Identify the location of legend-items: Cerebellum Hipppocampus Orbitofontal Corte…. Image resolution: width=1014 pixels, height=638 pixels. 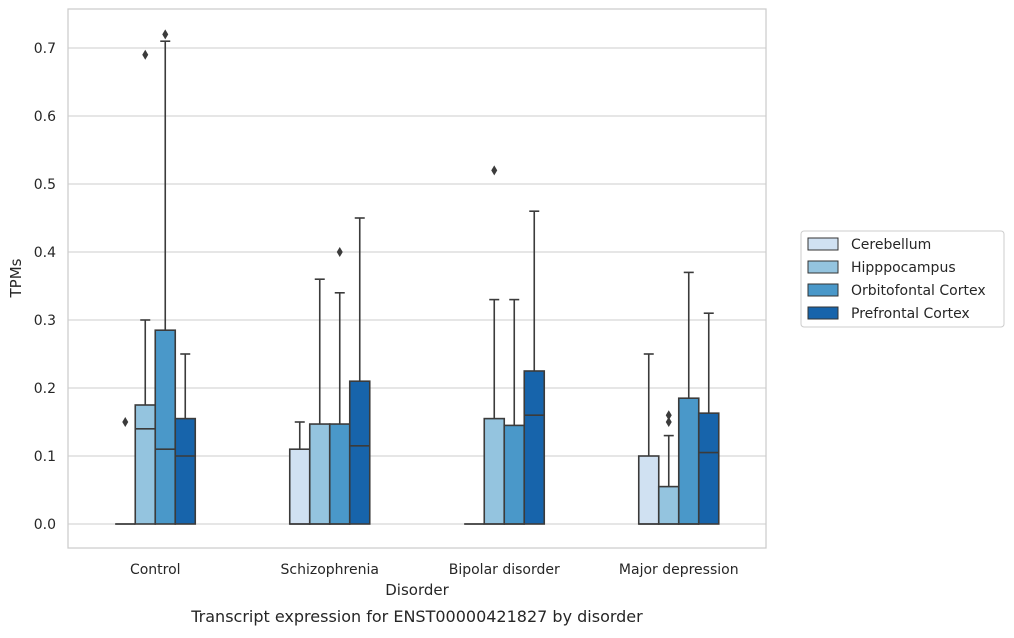
(896, 279).